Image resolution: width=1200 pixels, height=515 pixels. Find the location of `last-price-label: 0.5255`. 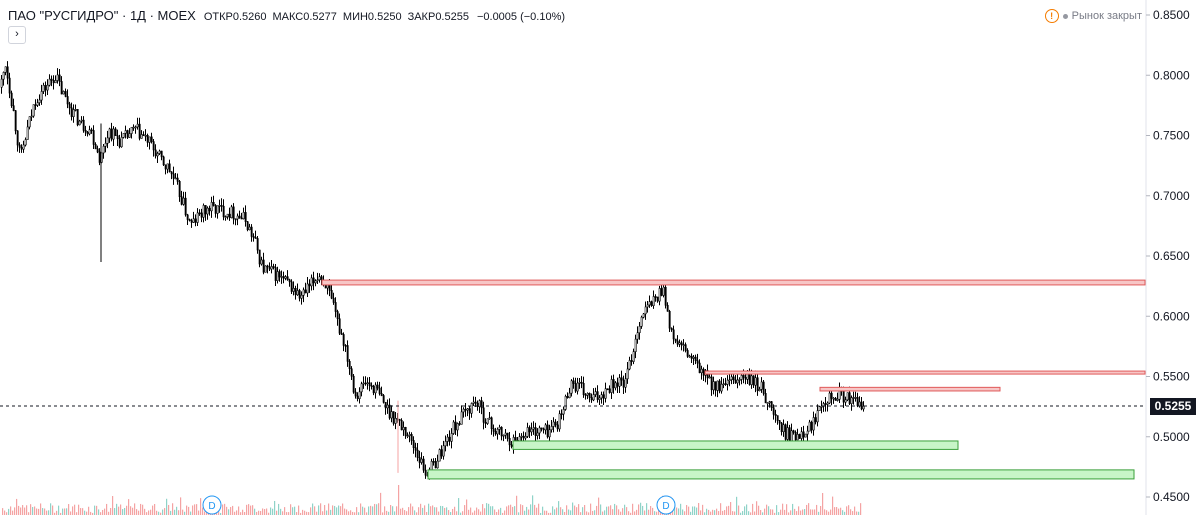

last-price-label: 0.5255 is located at coordinates (1173, 406).